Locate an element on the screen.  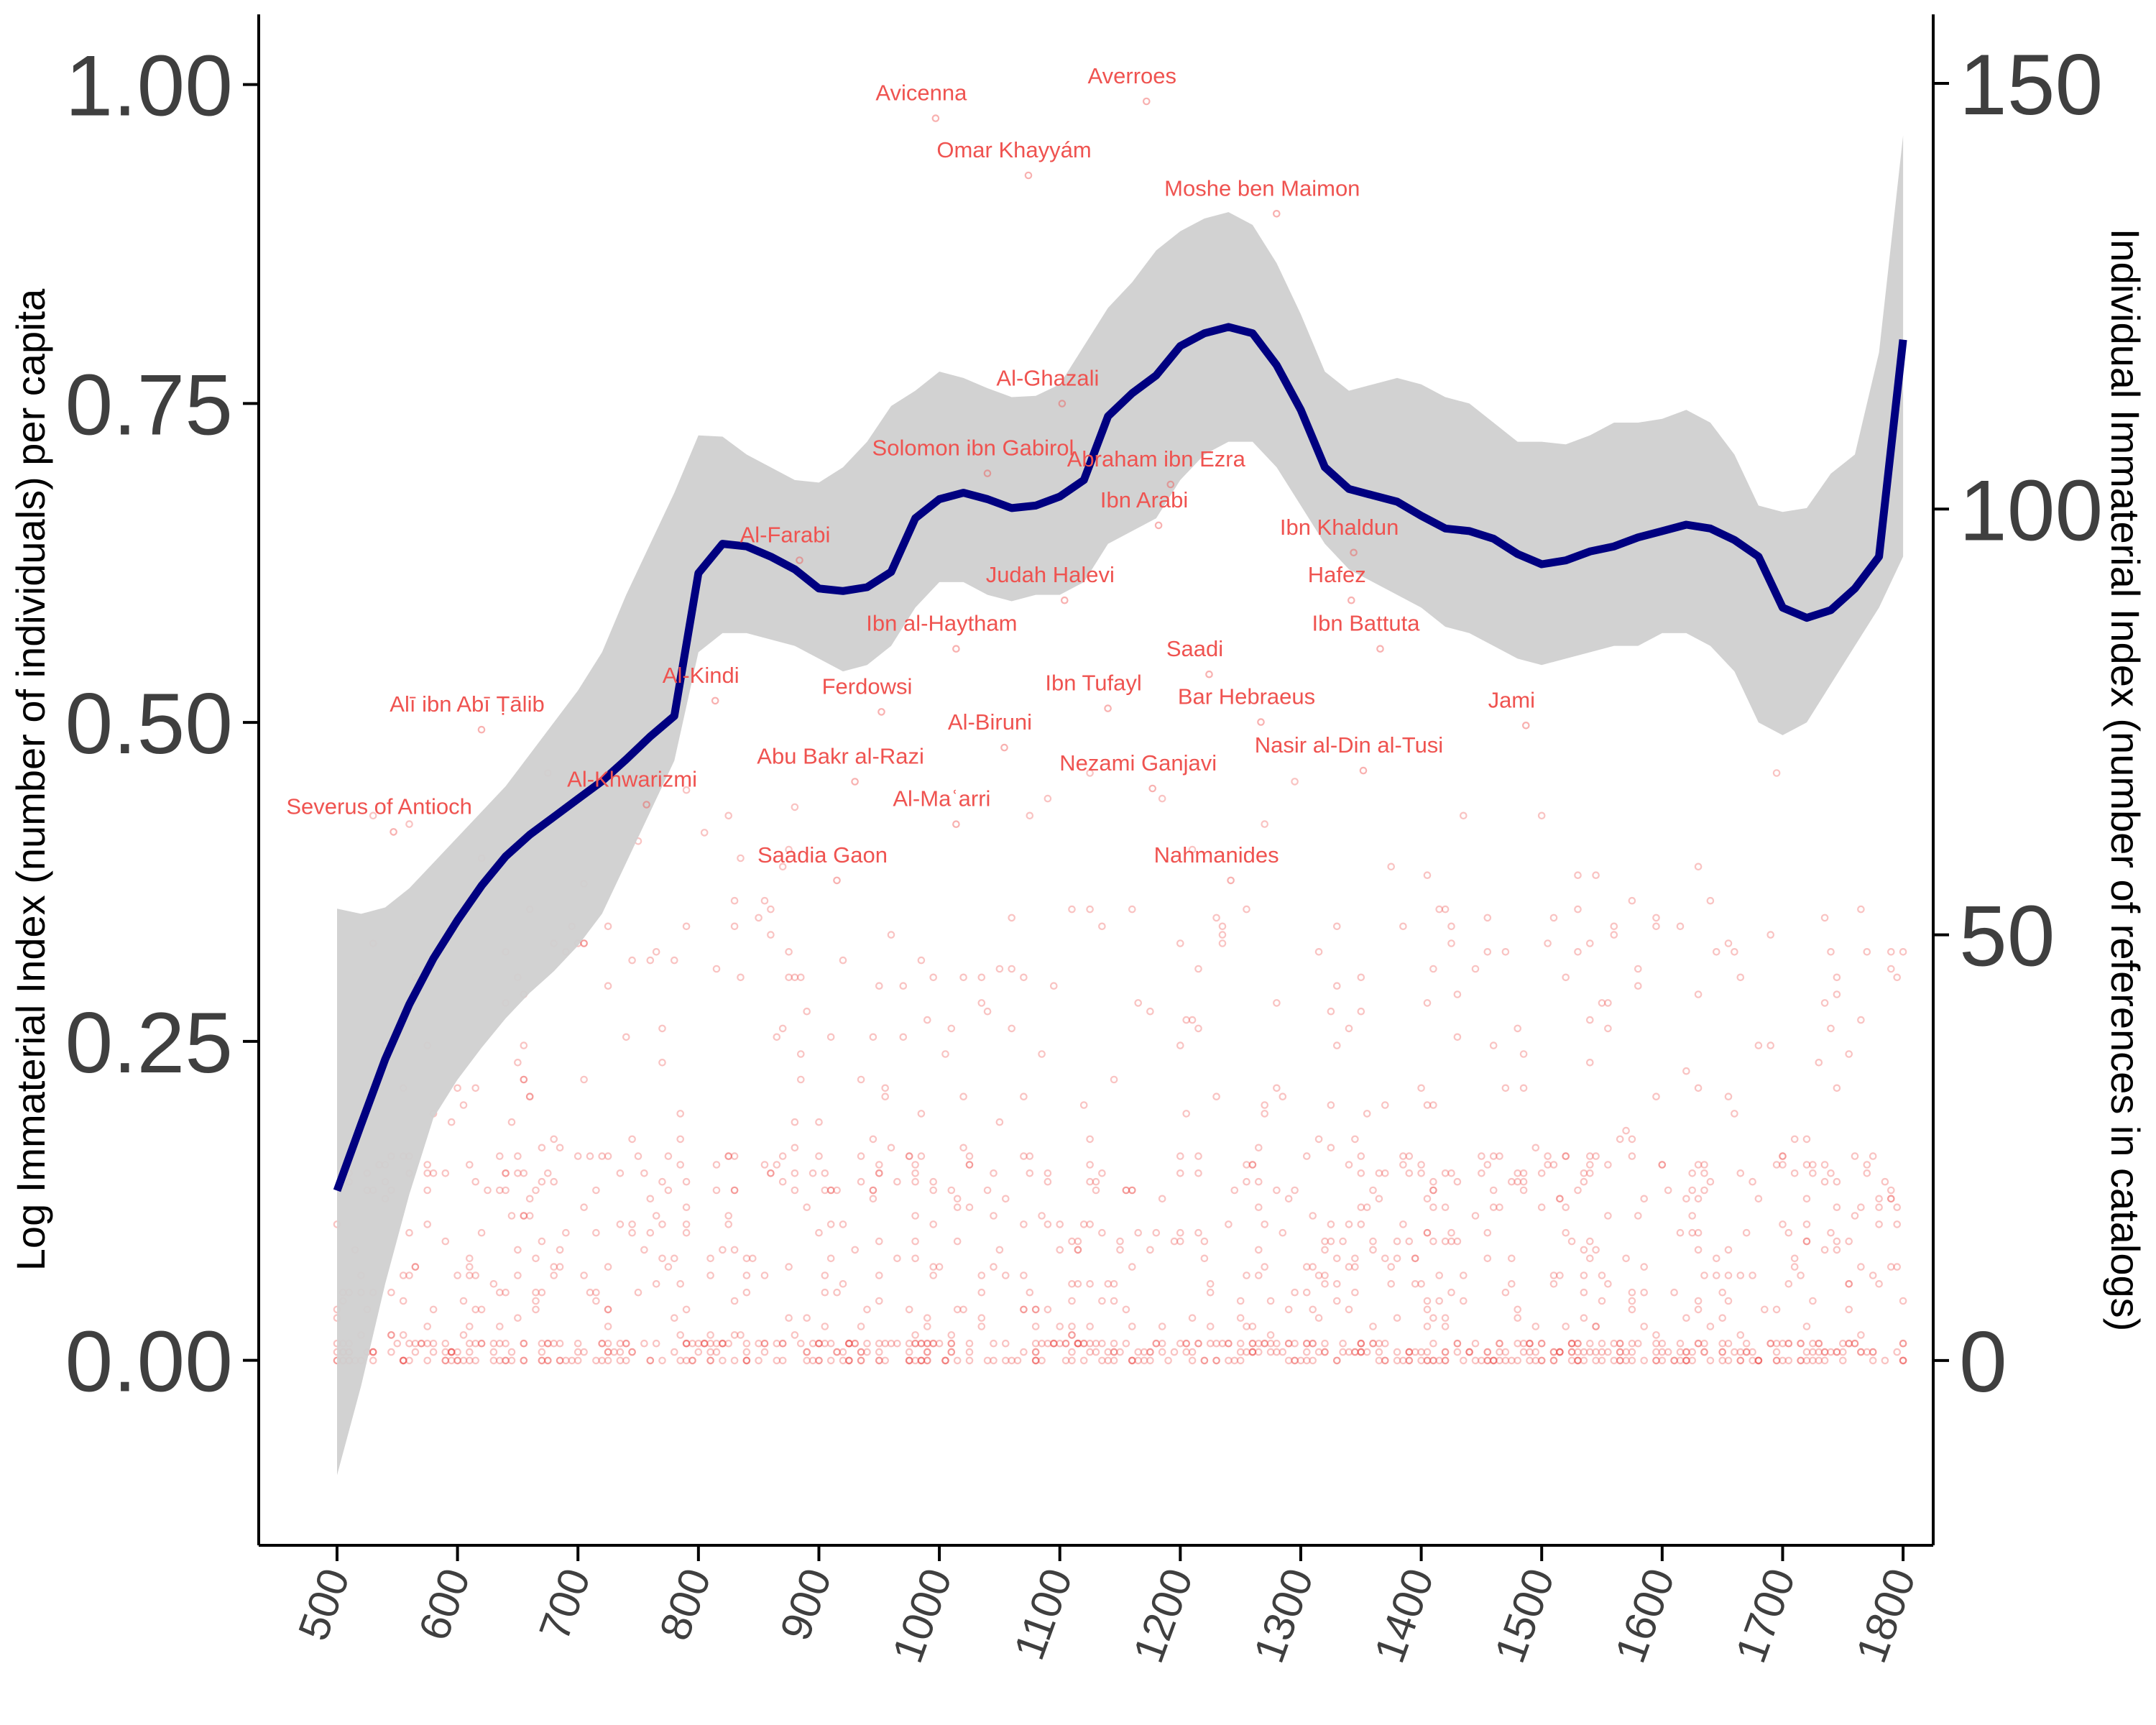
x-tick-label: 1700 is located at coordinates (1765, 1616).